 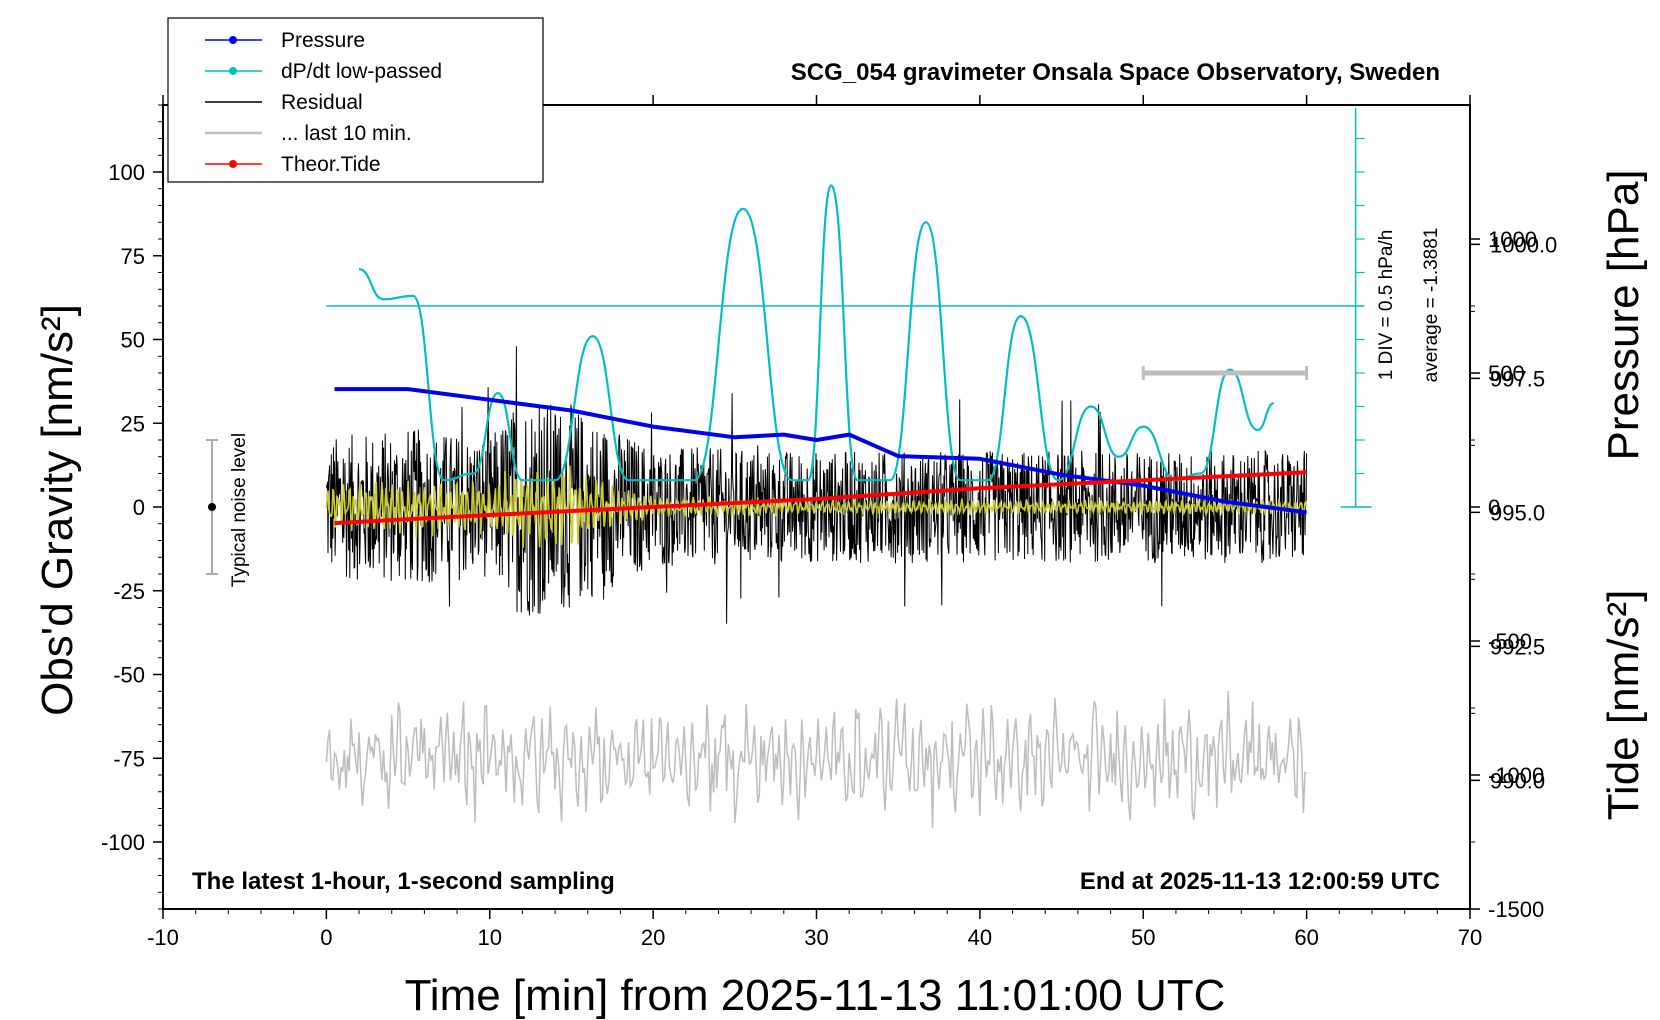 I want to click on y-axis-label-tide: Tide [nm/s²], so click(x=1623, y=705).